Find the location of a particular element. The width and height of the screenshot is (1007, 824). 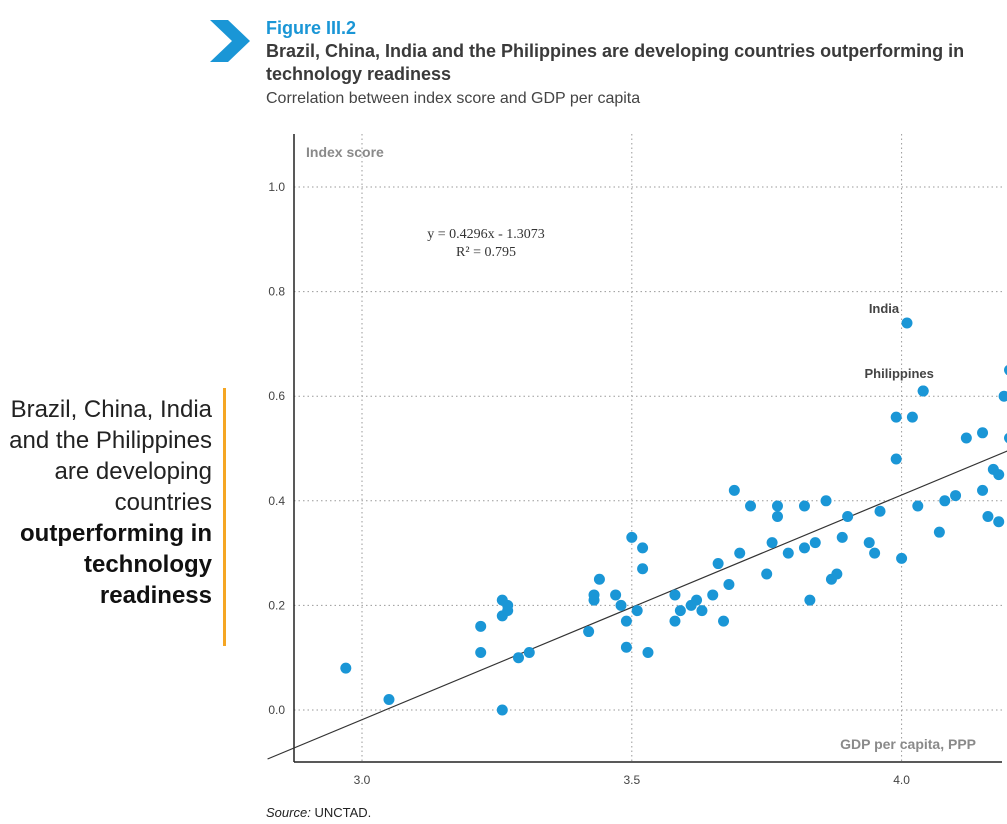

trendline-r2: R² = 0.795 is located at coordinates (486, 252).